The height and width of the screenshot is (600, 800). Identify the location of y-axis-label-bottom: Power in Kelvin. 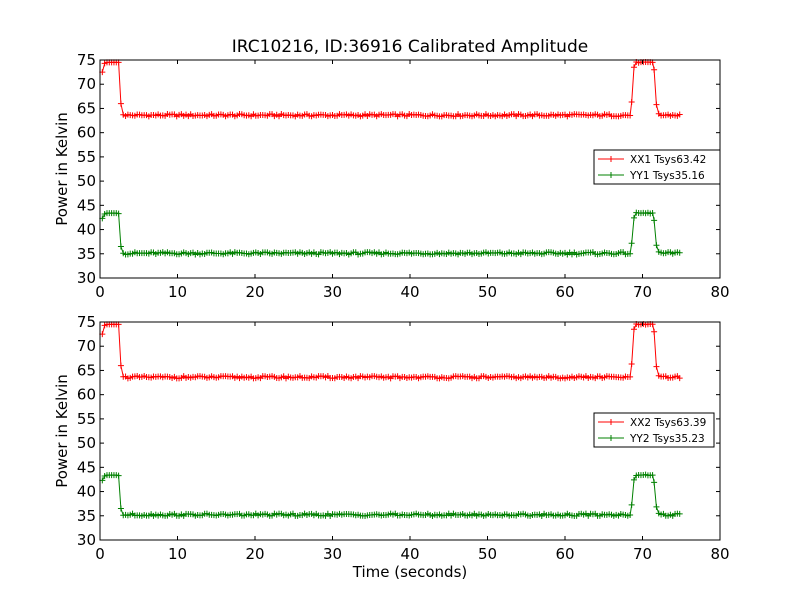
(62, 431).